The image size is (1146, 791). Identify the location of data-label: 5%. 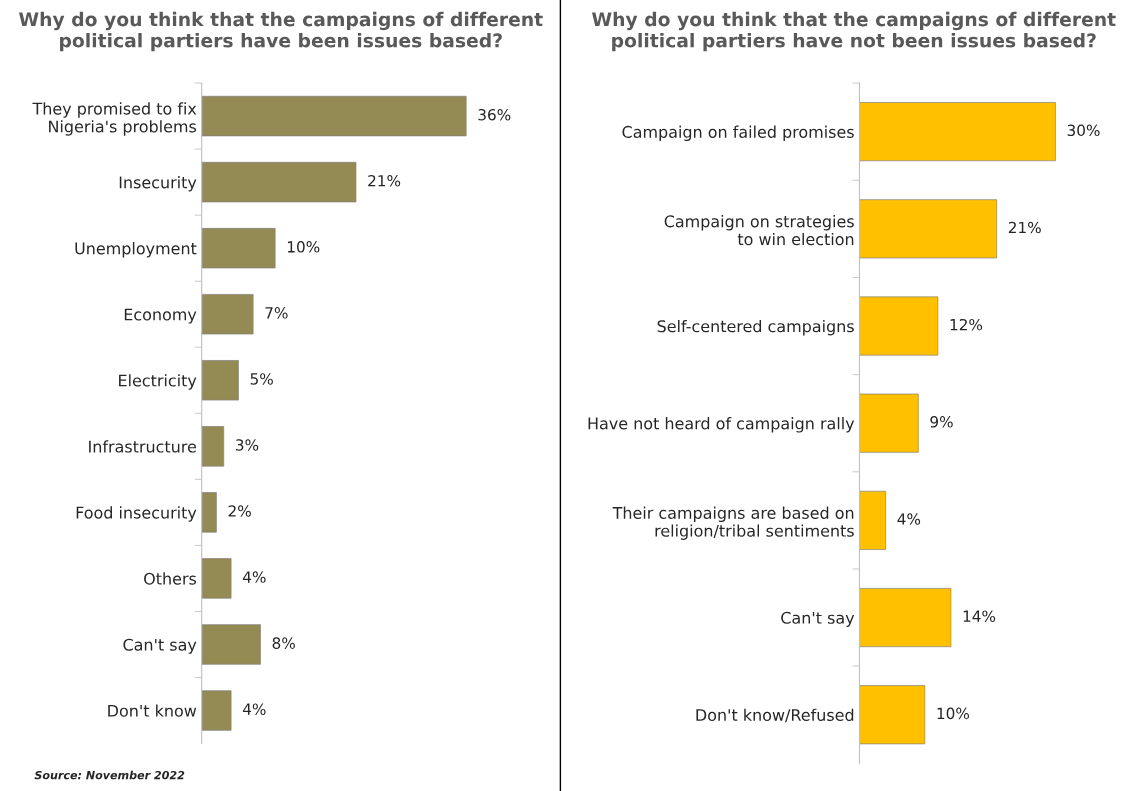
(261, 379).